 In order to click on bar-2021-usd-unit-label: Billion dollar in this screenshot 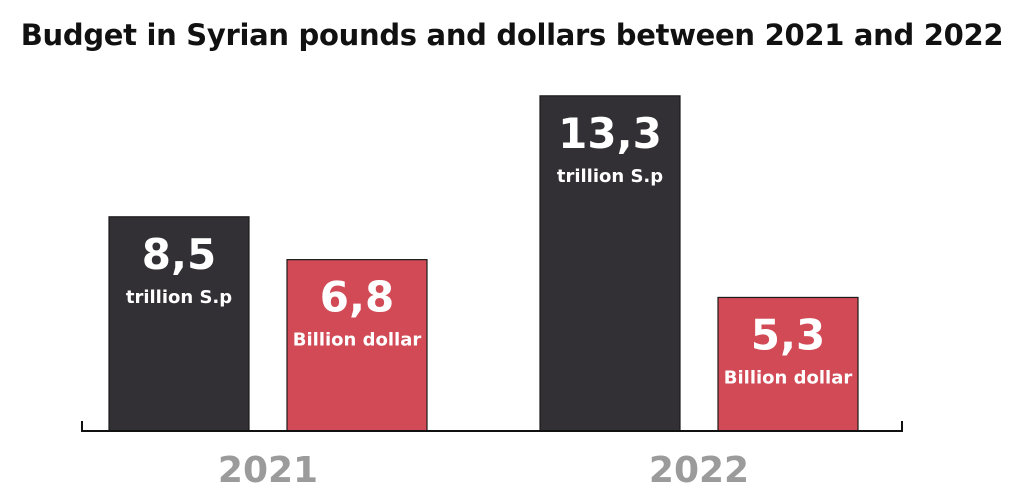, I will do `click(357, 340)`.